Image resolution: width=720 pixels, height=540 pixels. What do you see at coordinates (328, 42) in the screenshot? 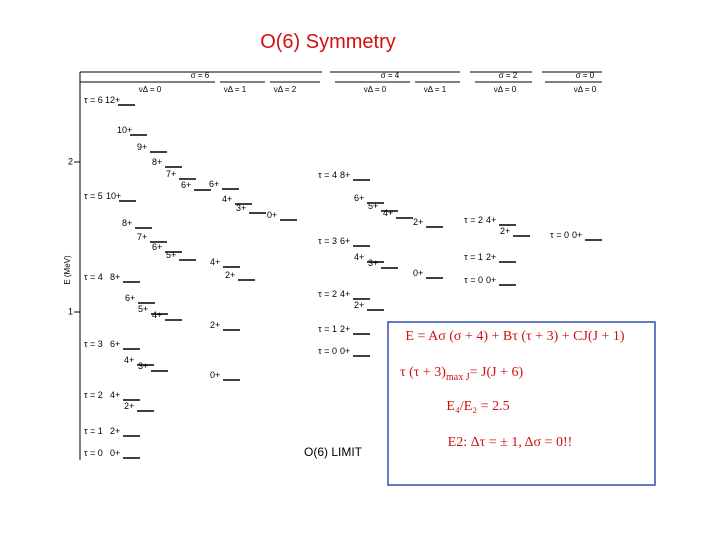
I see `title: O(6) Symmetry` at bounding box center [328, 42].